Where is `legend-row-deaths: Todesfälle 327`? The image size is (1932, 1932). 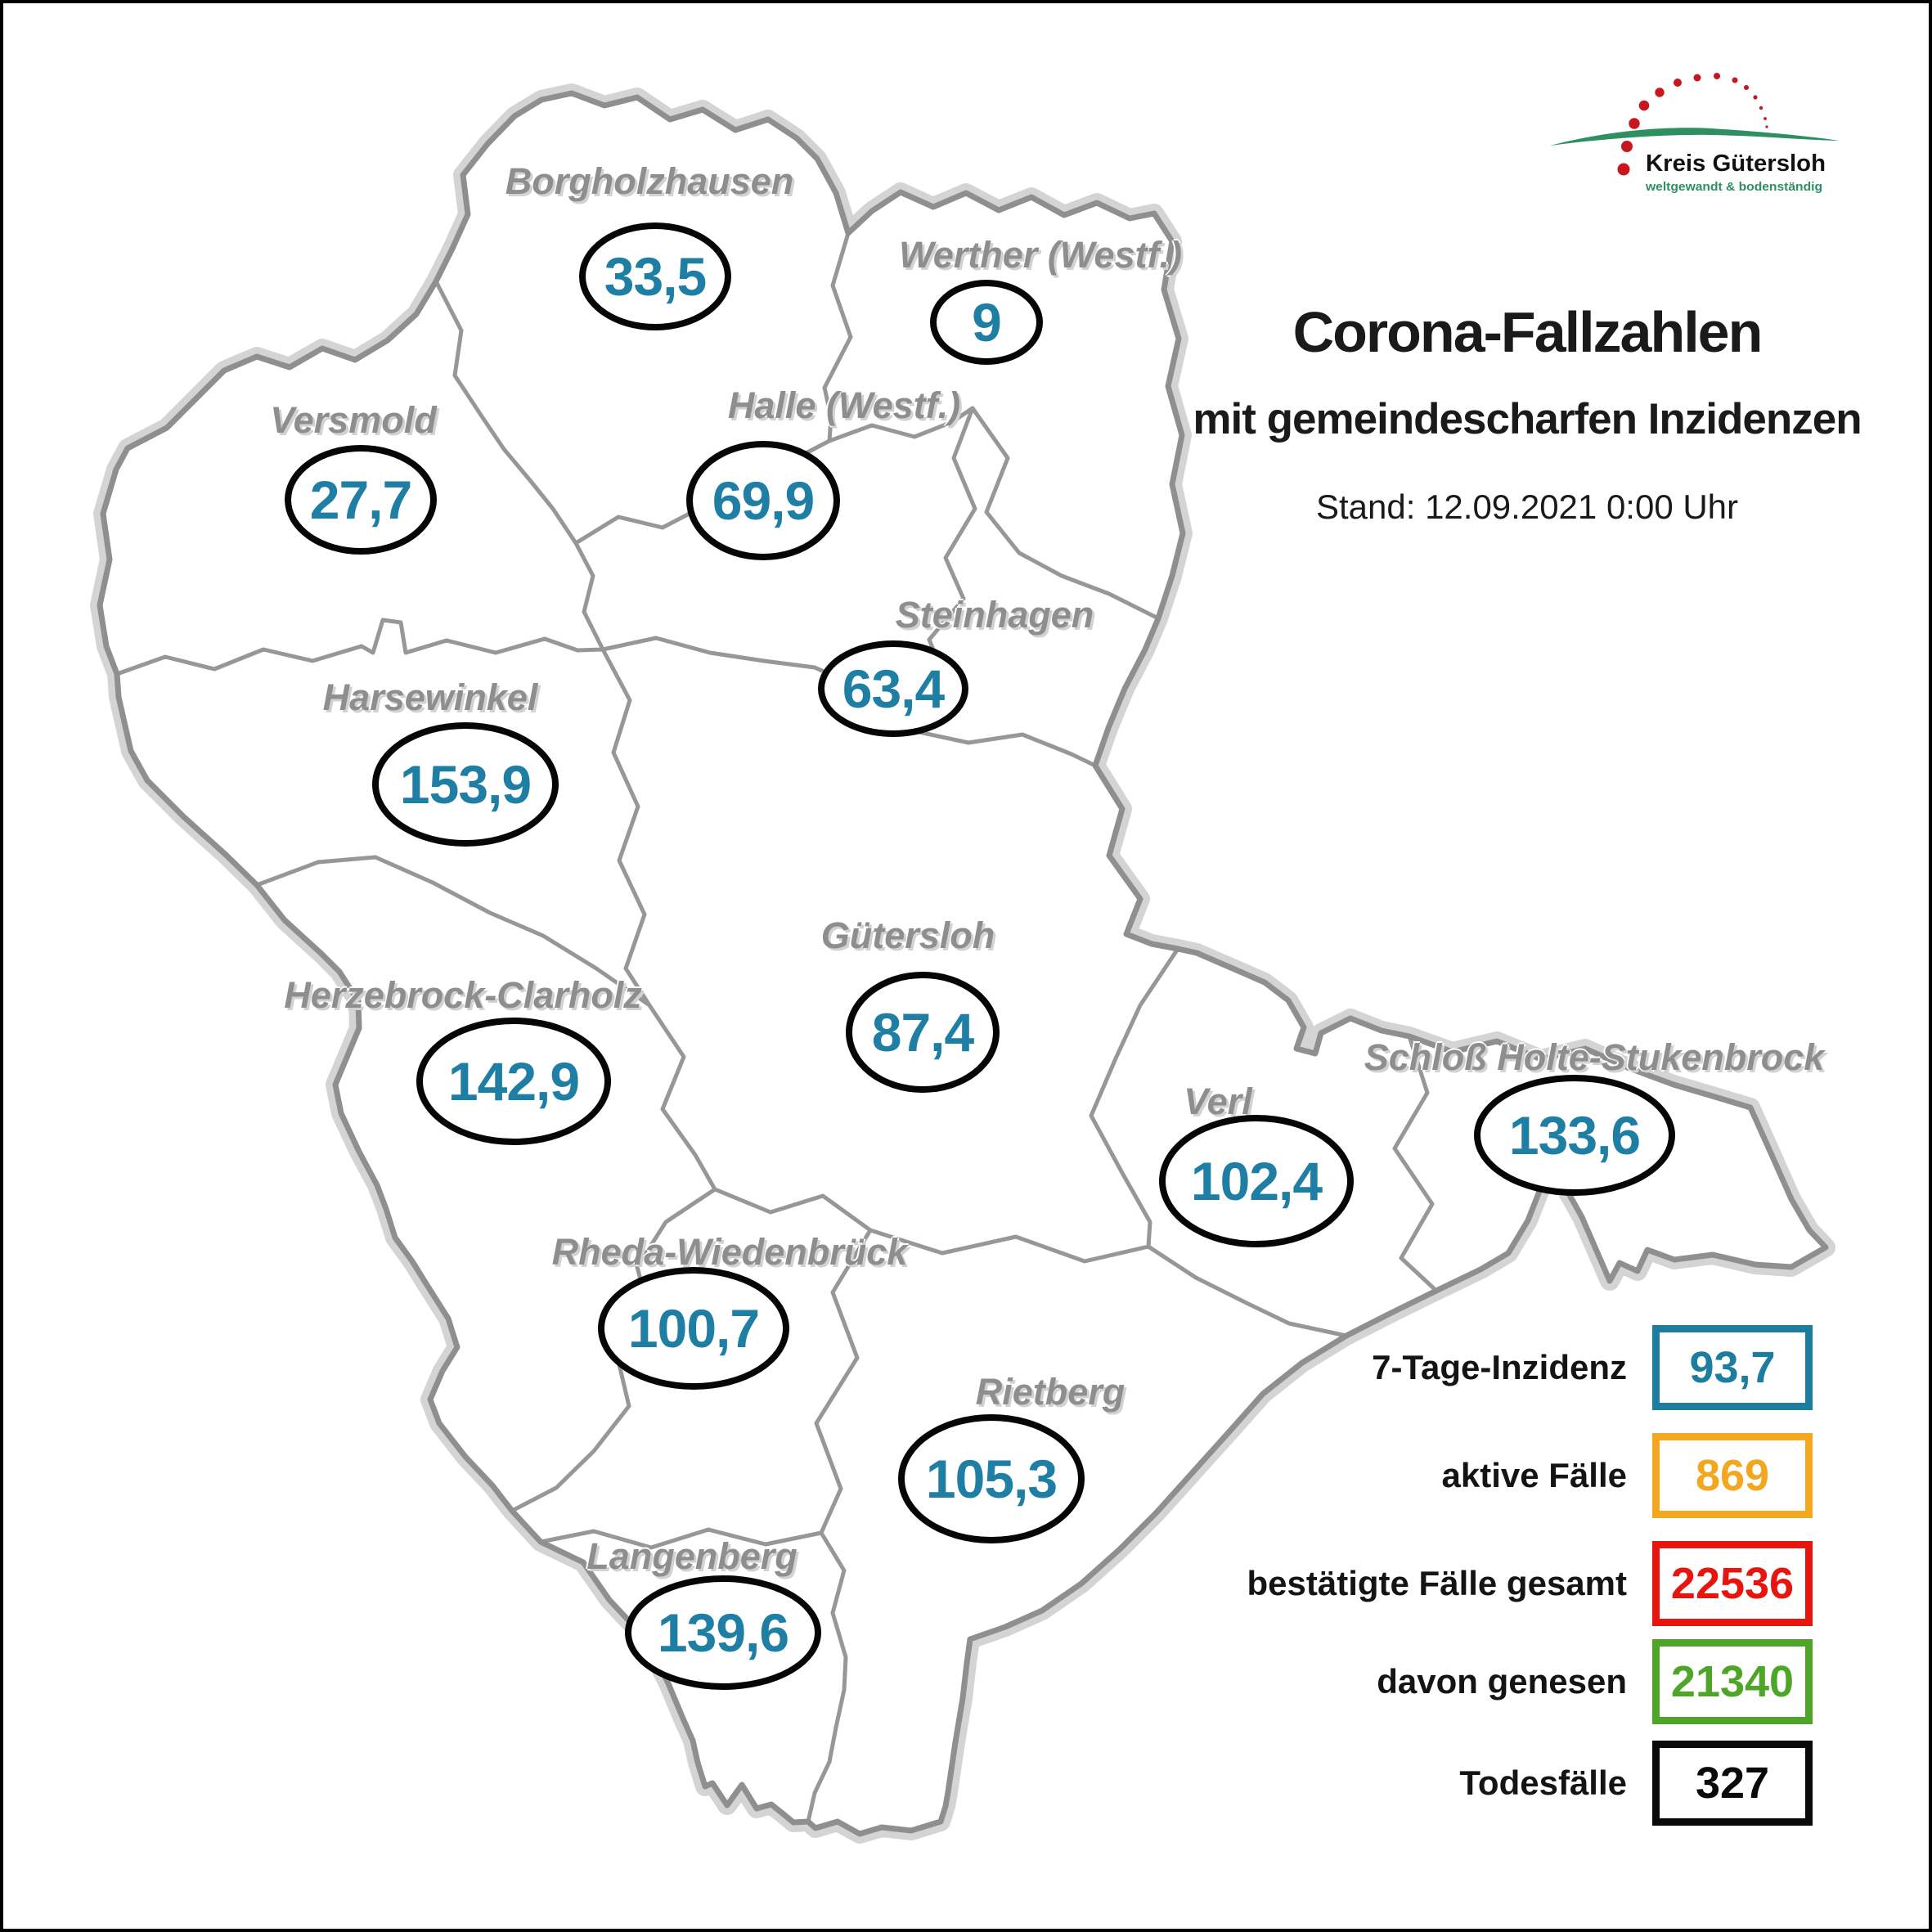 legend-row-deaths: Todesfälle 327 is located at coordinates (1485, 1784).